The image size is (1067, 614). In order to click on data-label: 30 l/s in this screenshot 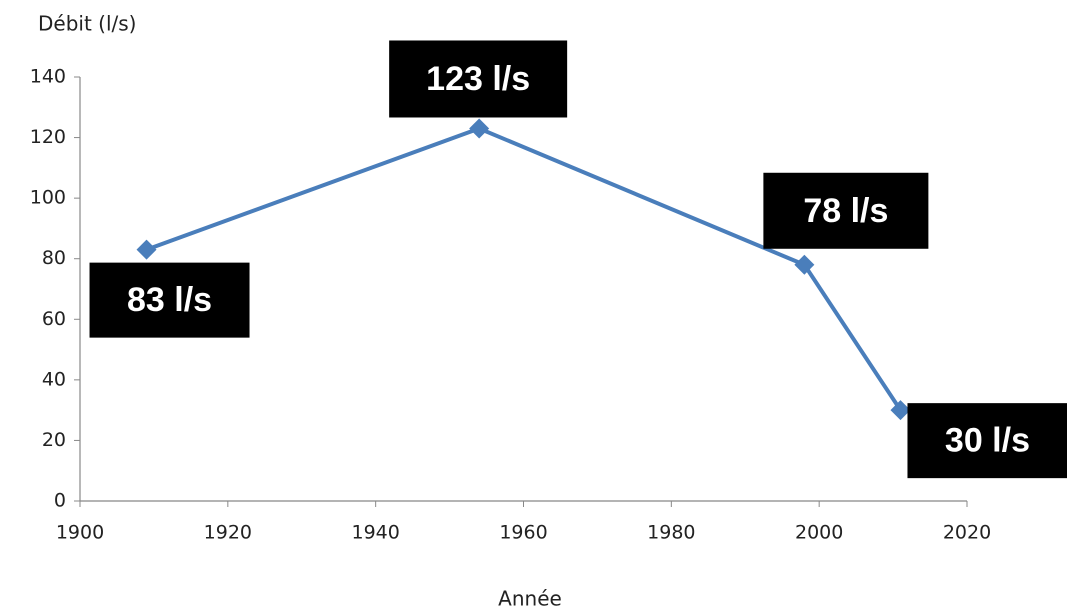, I will do `click(987, 441)`.